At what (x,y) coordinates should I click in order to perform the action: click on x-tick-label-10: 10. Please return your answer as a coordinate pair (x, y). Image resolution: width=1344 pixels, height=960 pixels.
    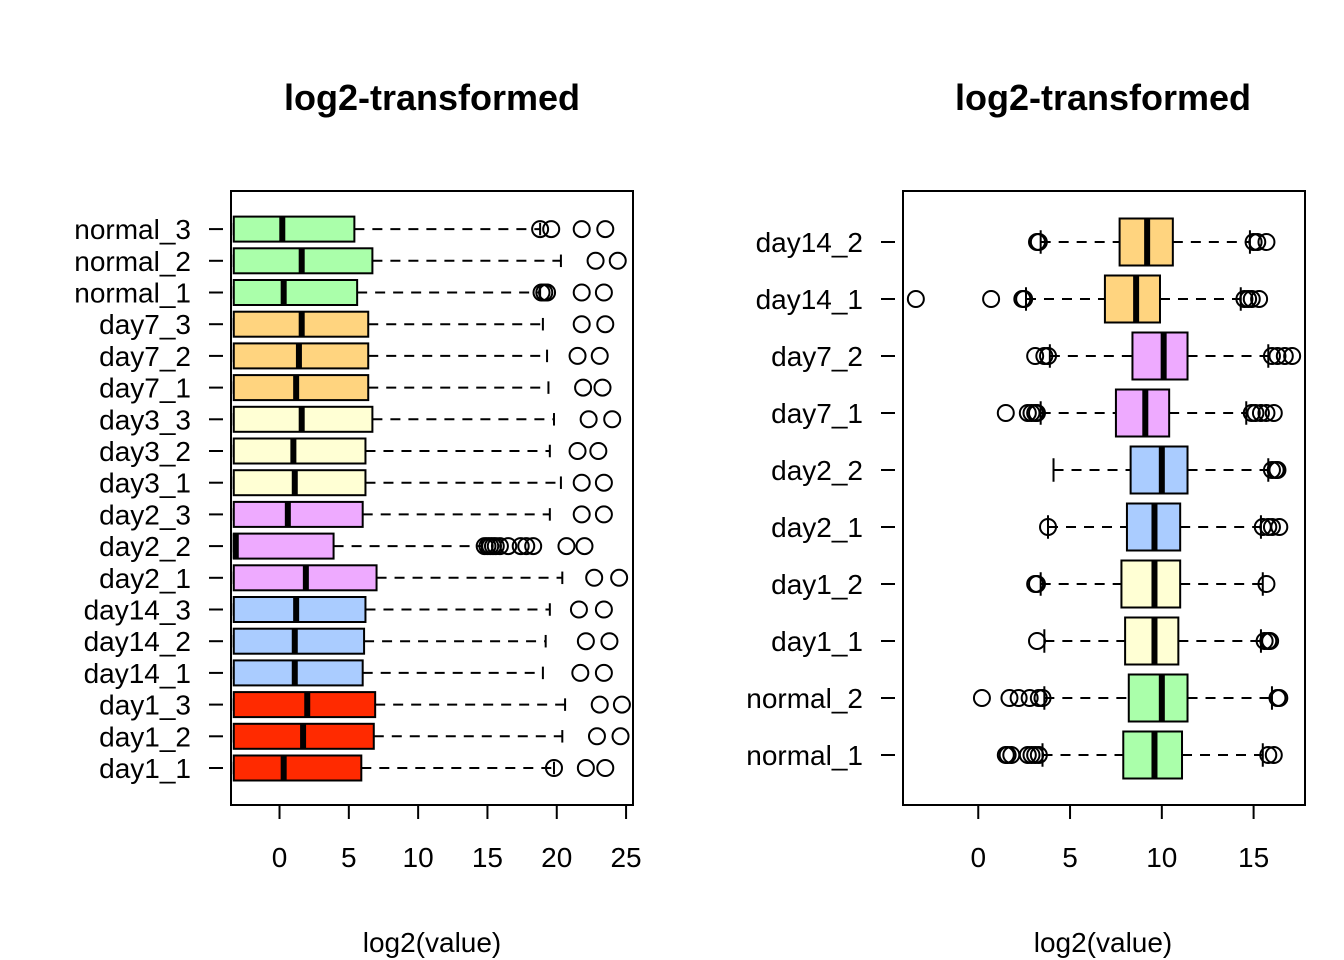
    Looking at the image, I should click on (418, 857).